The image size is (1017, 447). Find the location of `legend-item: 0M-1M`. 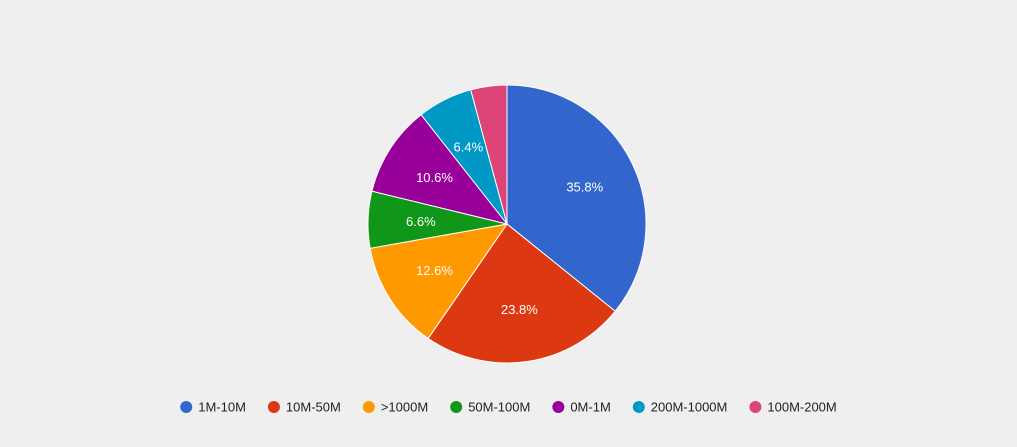

legend-item: 0M-1M is located at coordinates (581, 407).